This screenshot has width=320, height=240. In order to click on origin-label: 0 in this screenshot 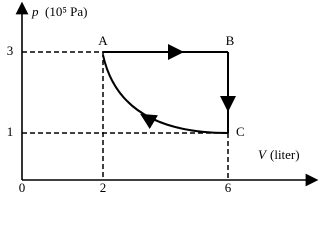, I will do `click(22, 187)`.